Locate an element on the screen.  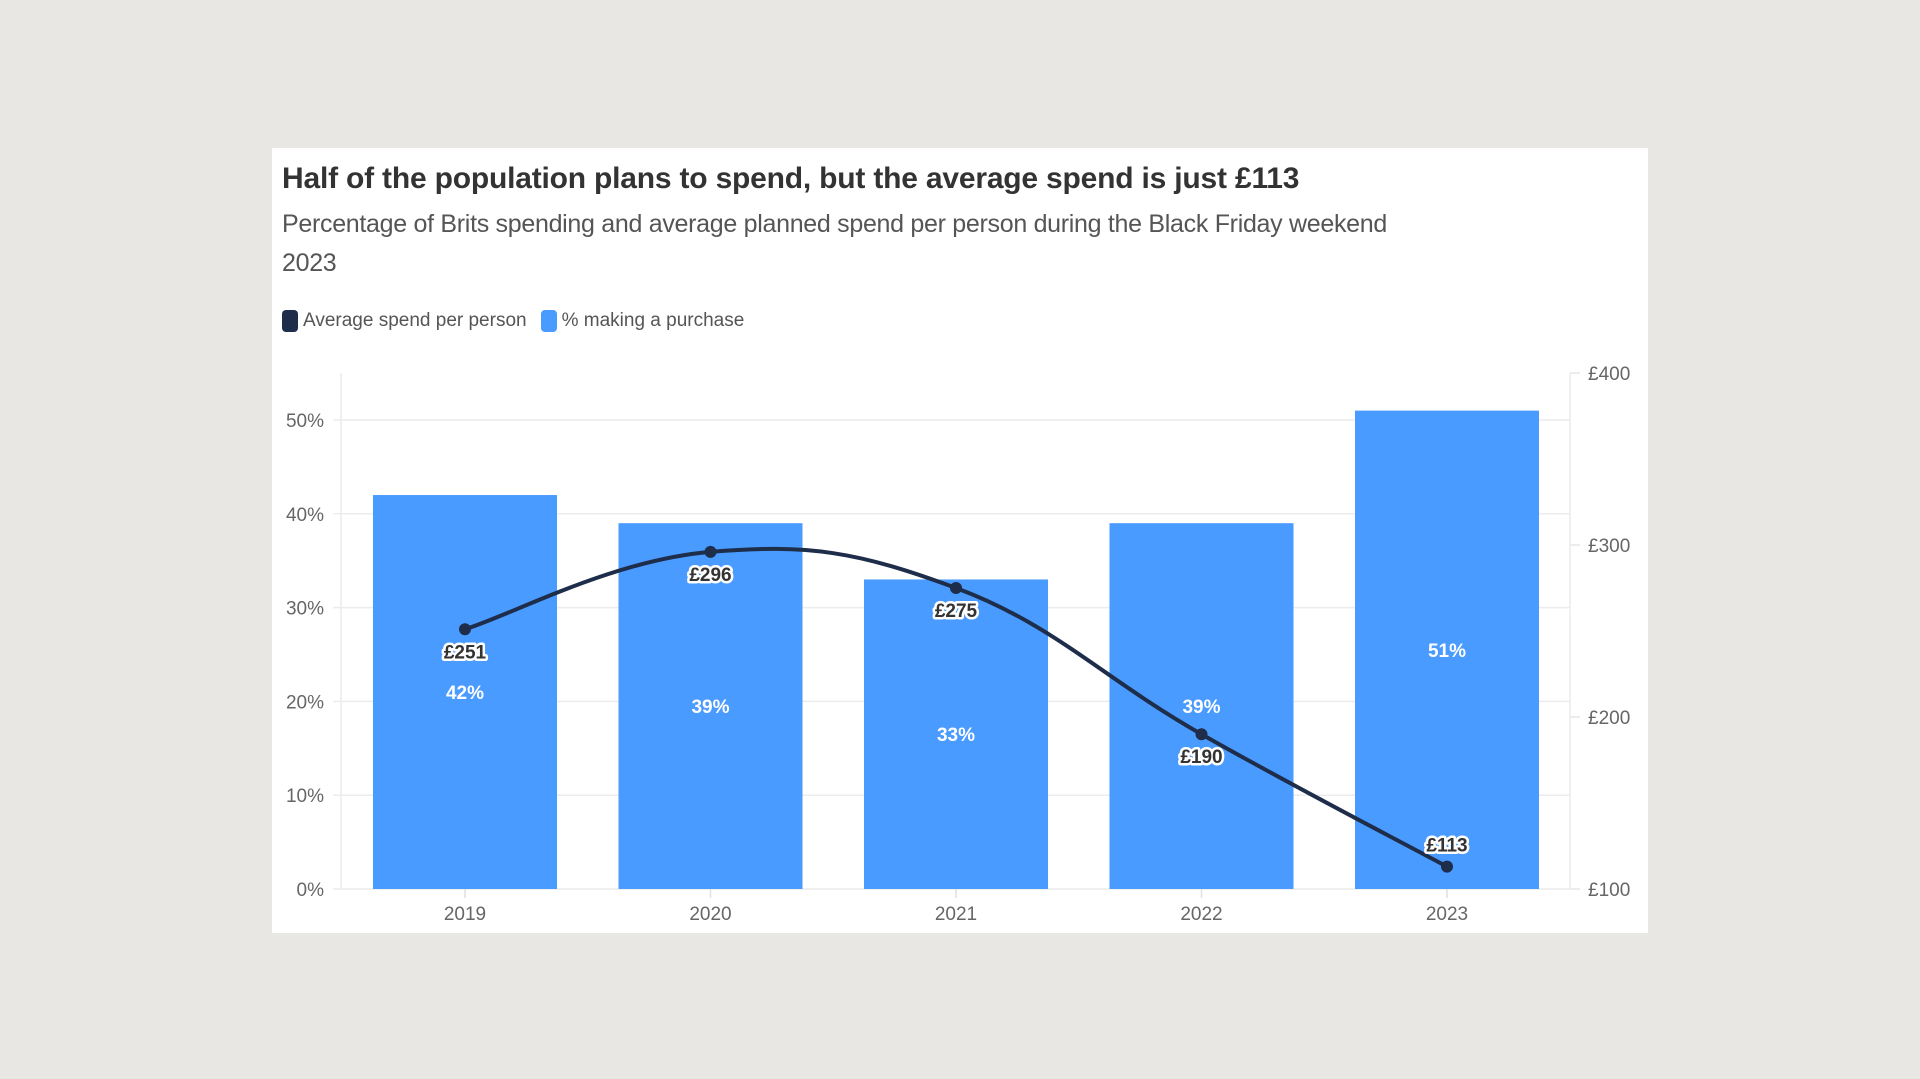
spend-value-label: £251 is located at coordinates (465, 652).